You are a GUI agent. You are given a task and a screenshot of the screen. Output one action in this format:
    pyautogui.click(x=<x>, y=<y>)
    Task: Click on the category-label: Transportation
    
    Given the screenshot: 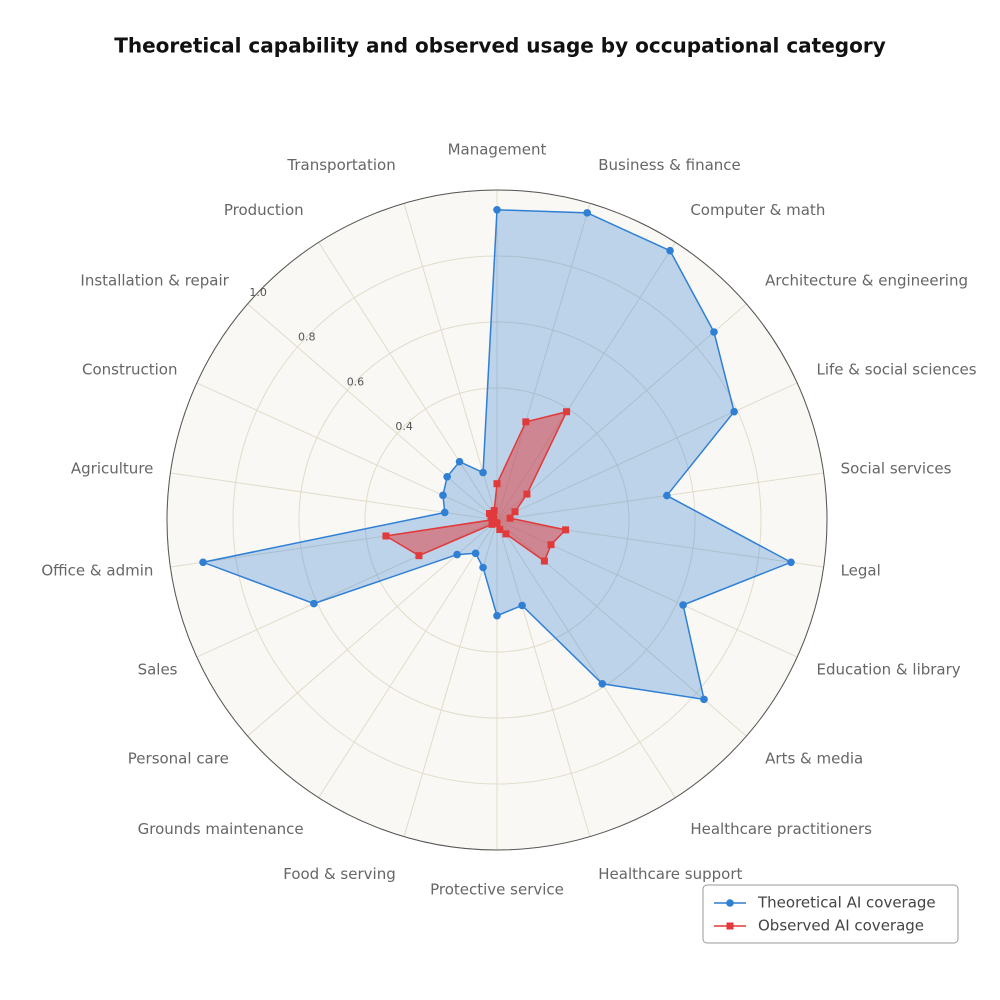 What is the action you would take?
    pyautogui.click(x=340, y=165)
    